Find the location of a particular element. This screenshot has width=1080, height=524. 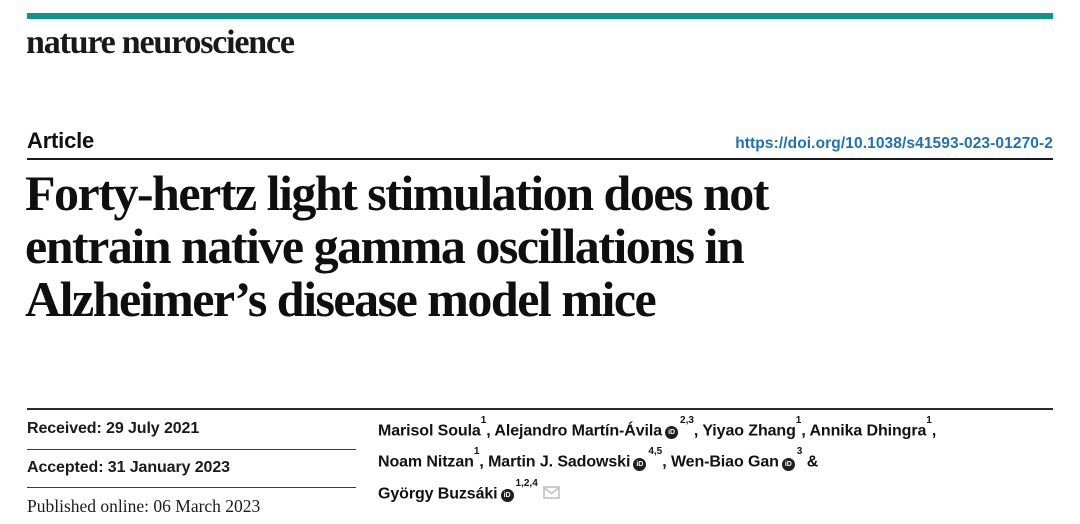

accepted-date: Accepted: 31 January 2023 is located at coordinates (128, 467).